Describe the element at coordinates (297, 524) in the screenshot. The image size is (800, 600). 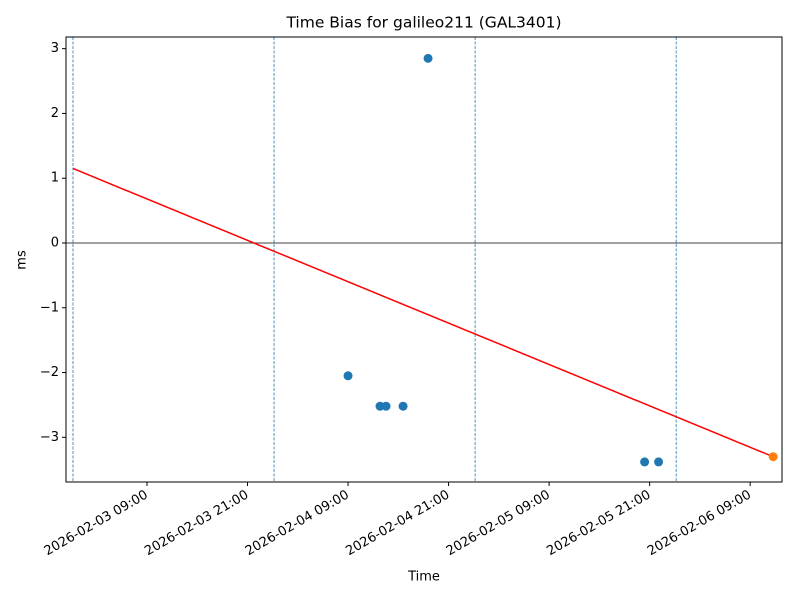
I see `x-tick-label: 2026-02-04 09:00` at that location.